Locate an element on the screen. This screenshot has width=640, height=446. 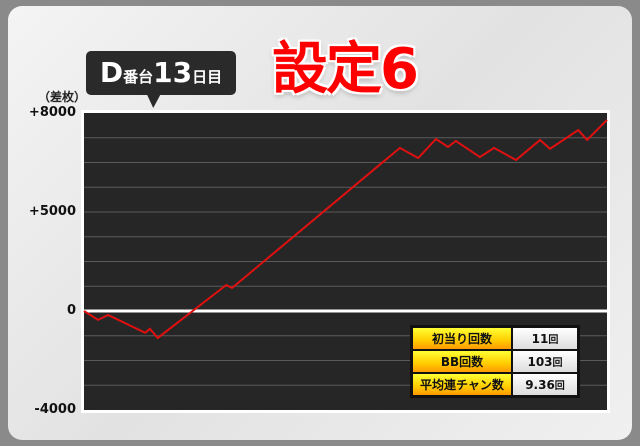
y-tick: +5000 is located at coordinates (52, 211).